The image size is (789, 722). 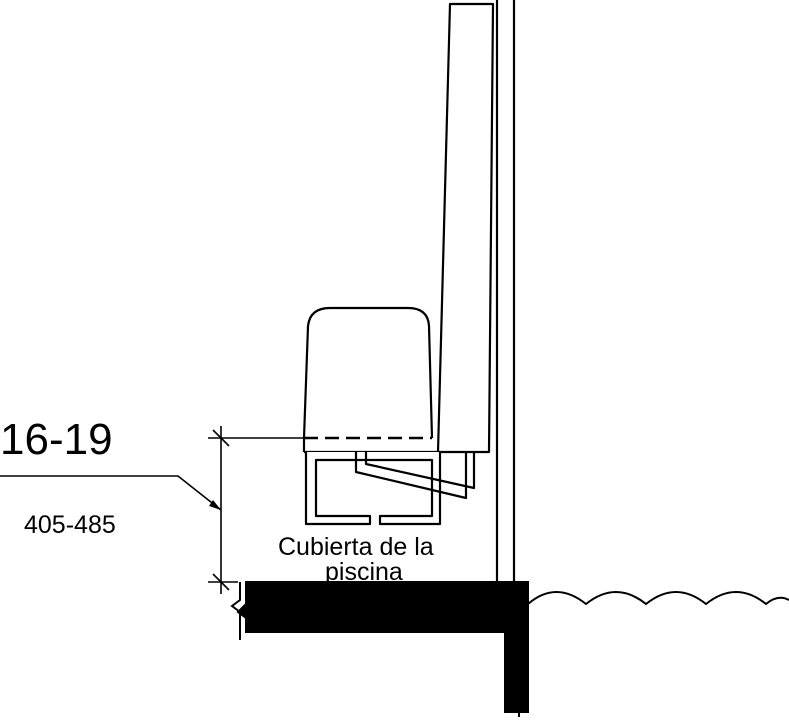 I want to click on leader-arrow-head, so click(x=215, y=505).